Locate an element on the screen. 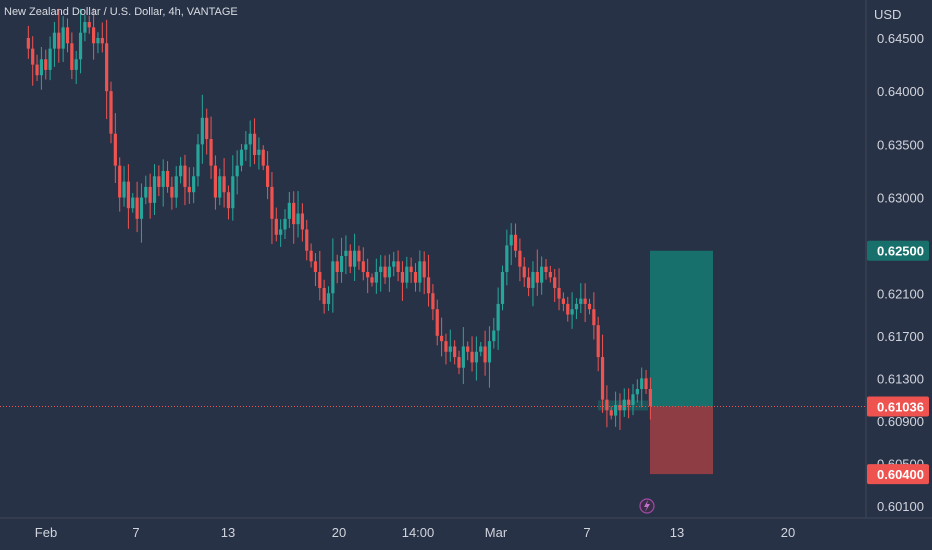  stop-price-tag: 0.60400 is located at coordinates (898, 474).